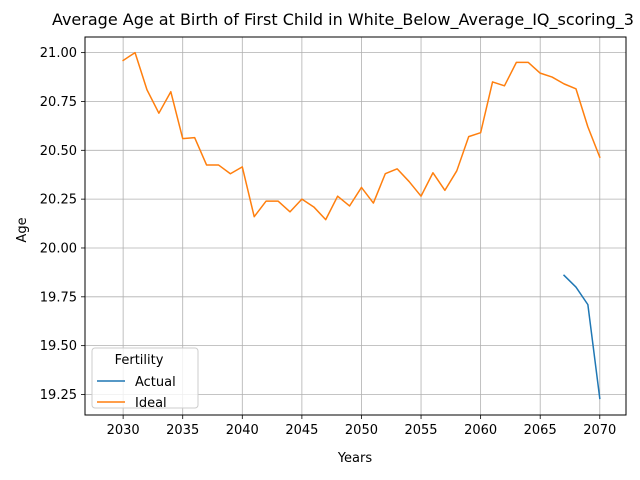 This screenshot has width=640, height=480. Describe the element at coordinates (136, 393) in the screenshot. I see `legend-entries: Actual Ideal` at that location.